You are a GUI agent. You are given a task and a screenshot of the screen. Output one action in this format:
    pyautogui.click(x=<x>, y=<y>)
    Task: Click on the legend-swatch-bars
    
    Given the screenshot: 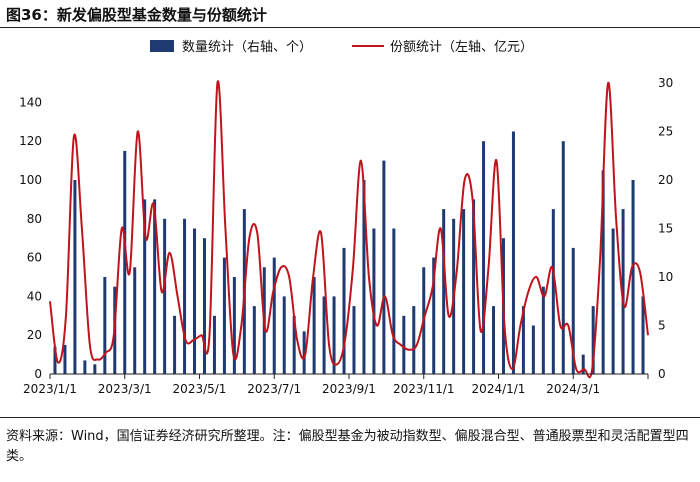 What is the action you would take?
    pyautogui.click(x=162, y=46)
    